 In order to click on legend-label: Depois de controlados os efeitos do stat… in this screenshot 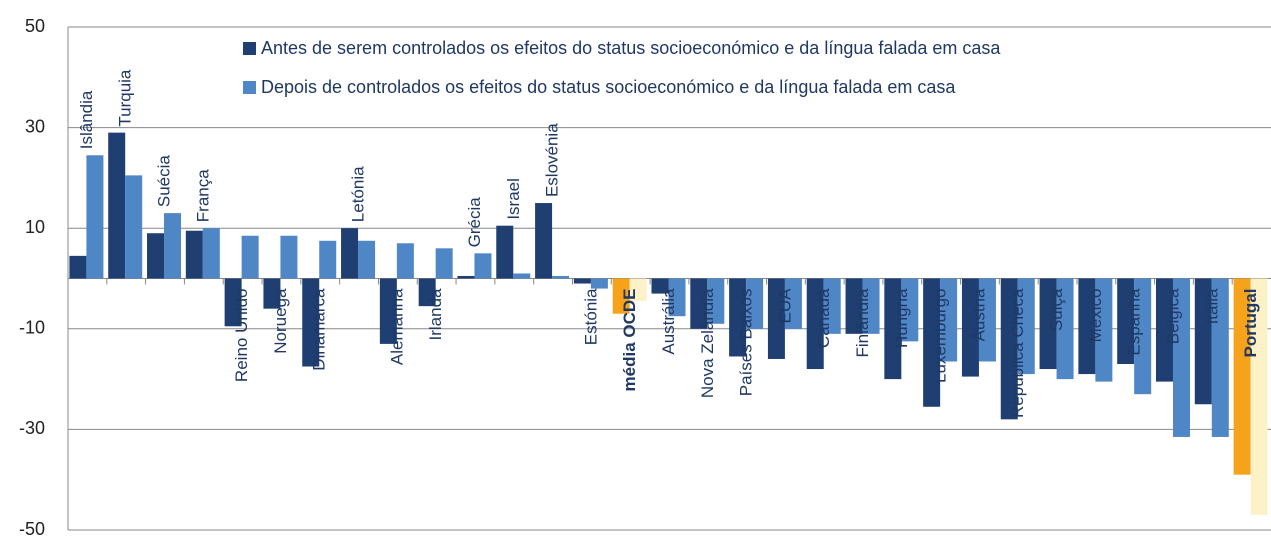, I will do `click(608, 87)`.